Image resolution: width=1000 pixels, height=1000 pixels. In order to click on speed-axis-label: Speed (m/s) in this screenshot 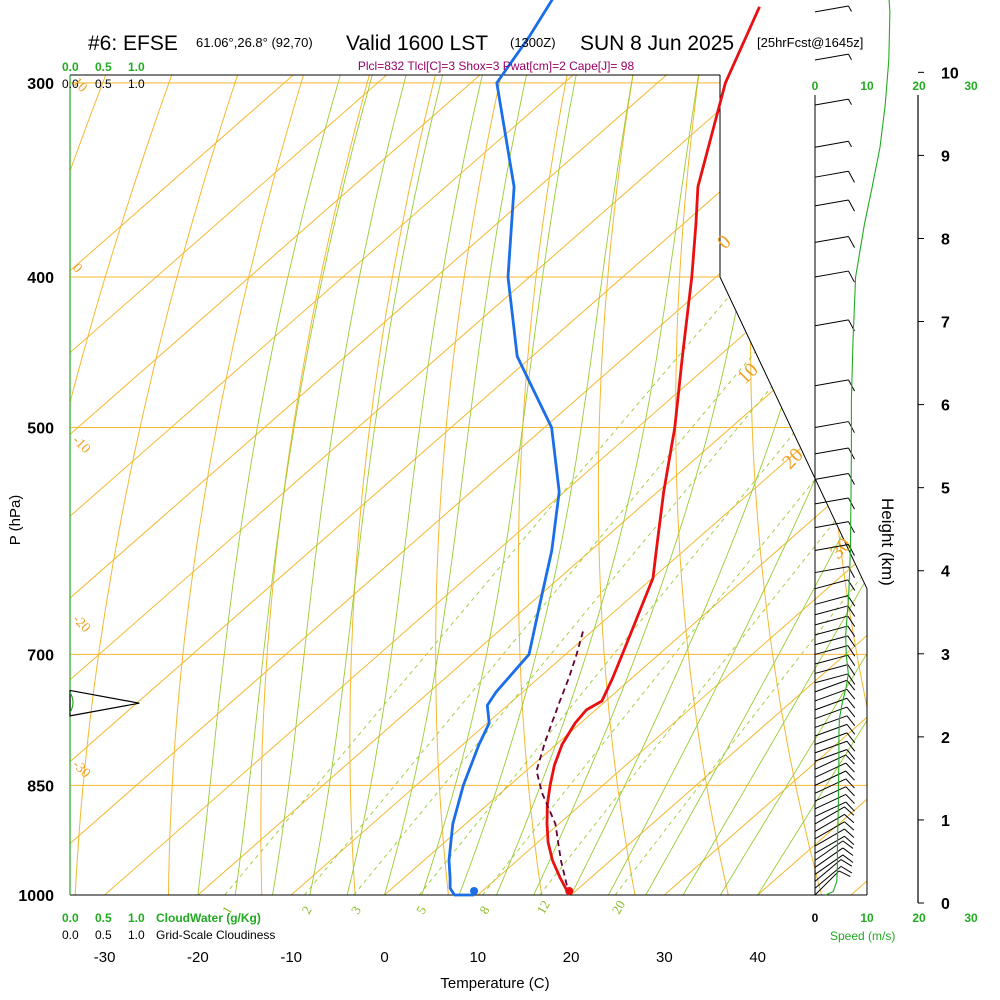, I will do `click(862, 936)`.